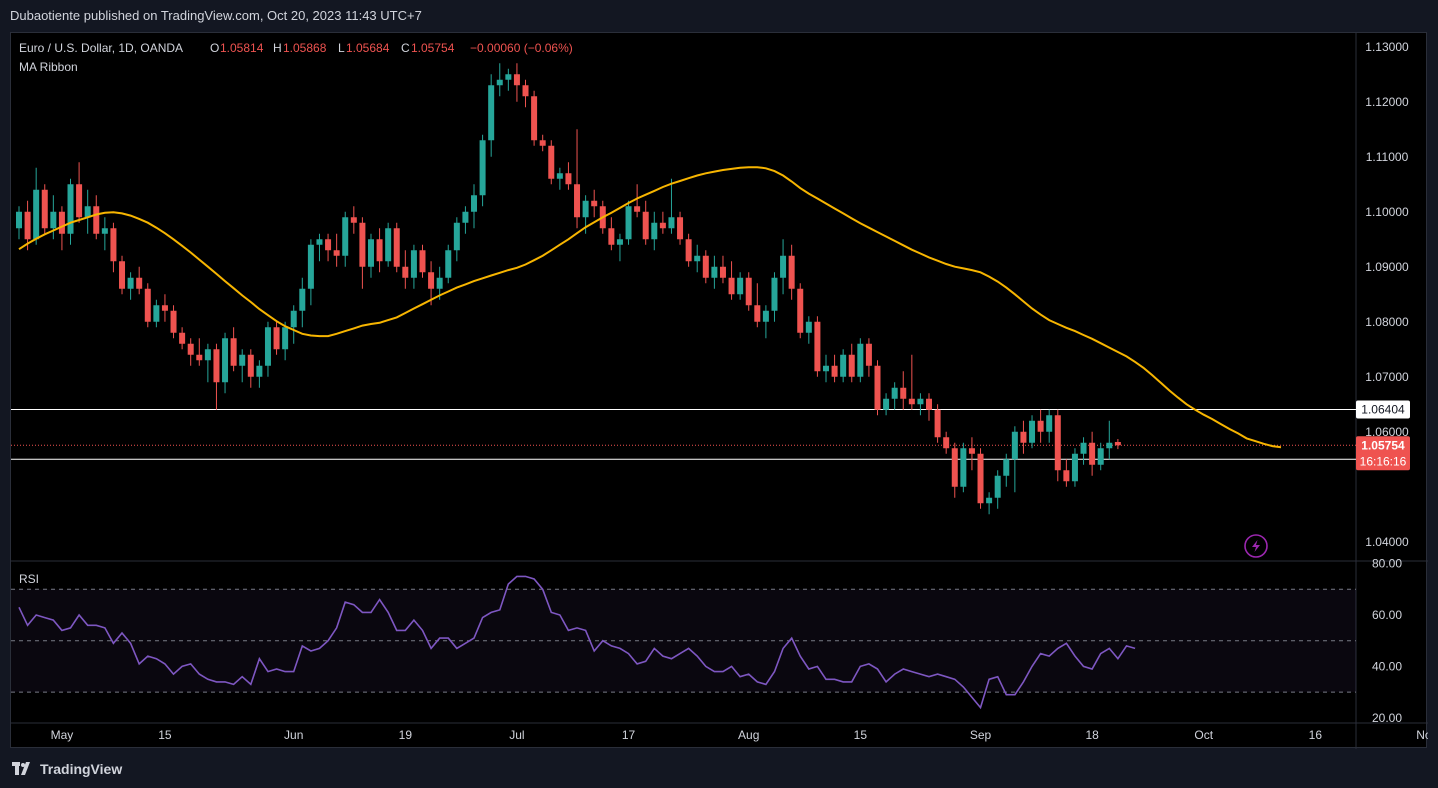  What do you see at coordinates (341, 48) in the screenshot?
I see `low-label: L` at bounding box center [341, 48].